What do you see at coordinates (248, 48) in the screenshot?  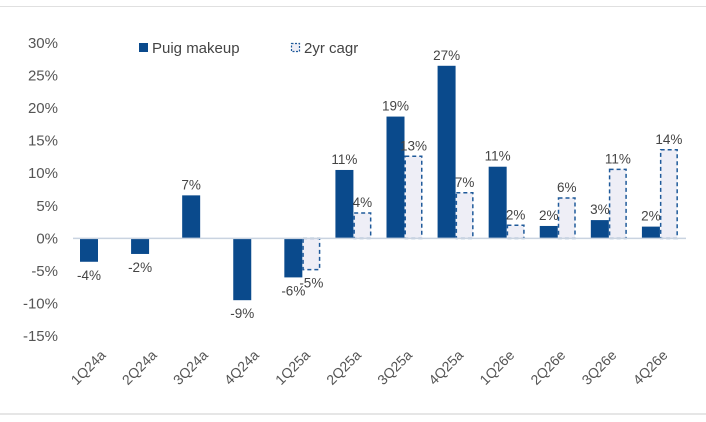 I see `legend: Puig makeup 2yr cagr` at bounding box center [248, 48].